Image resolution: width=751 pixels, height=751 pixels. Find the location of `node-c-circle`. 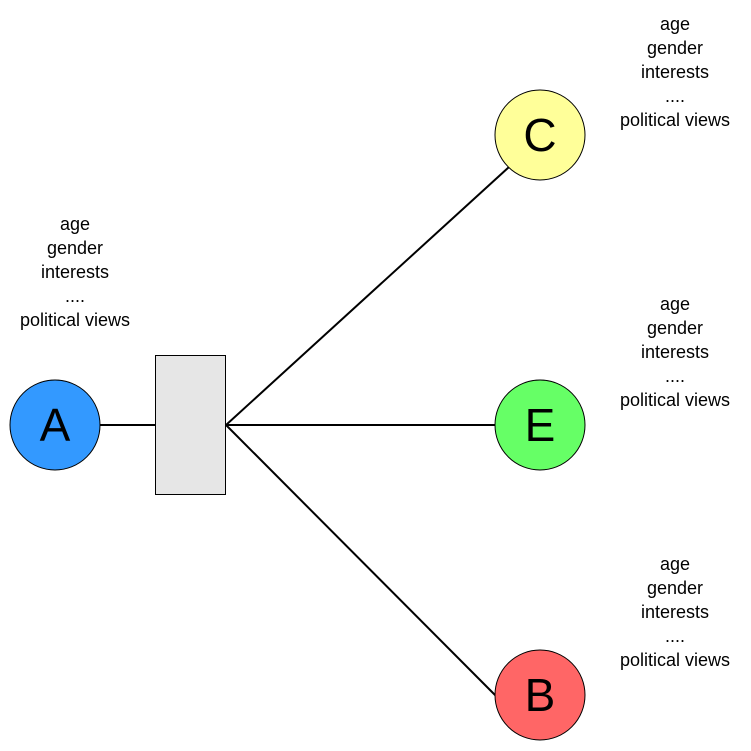

node-c-circle is located at coordinates (540, 135).